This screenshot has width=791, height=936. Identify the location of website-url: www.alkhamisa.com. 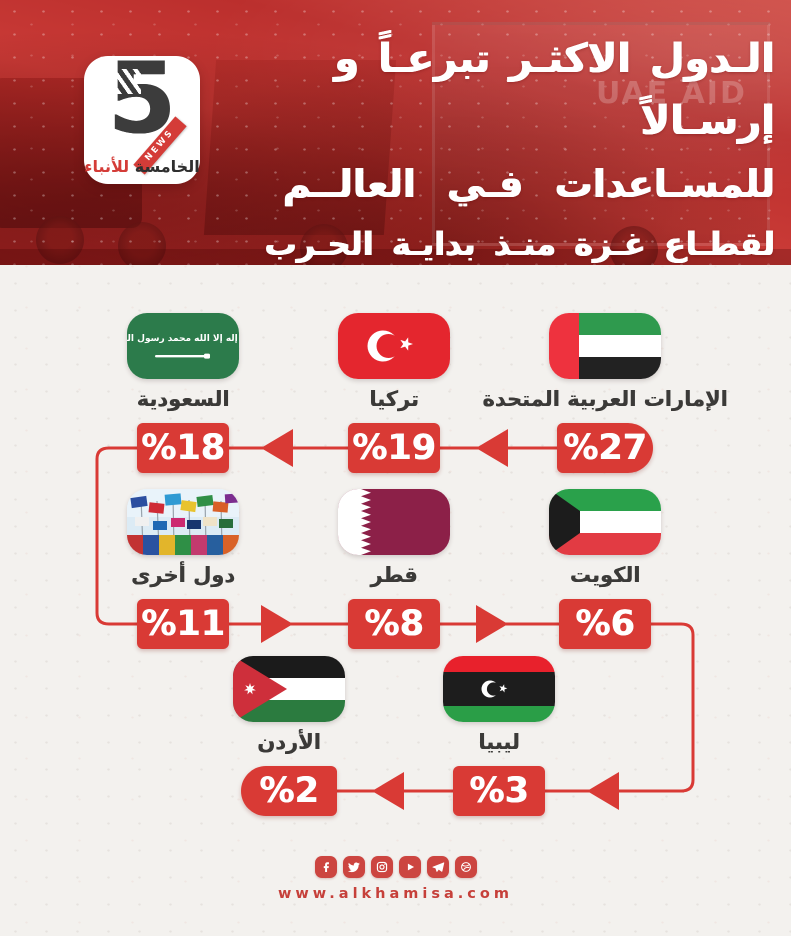
(395, 894).